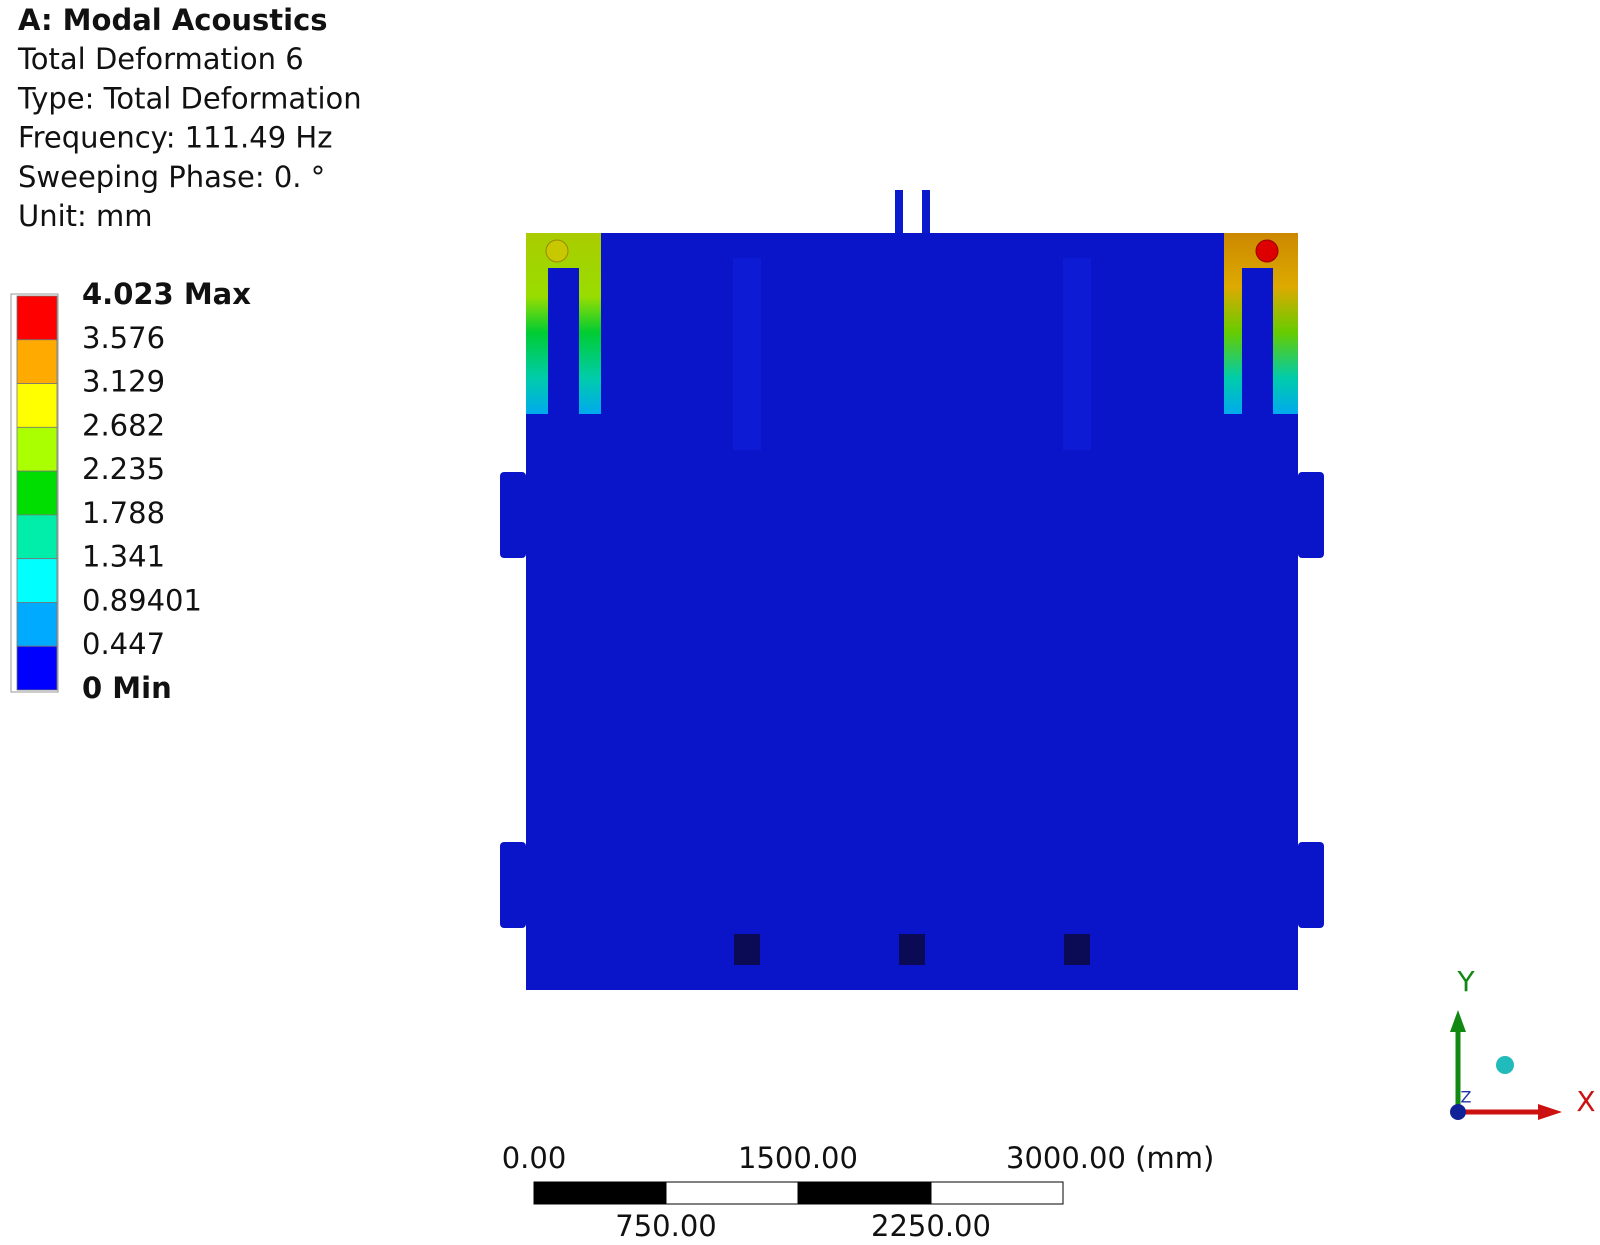 The image size is (1600, 1245). Describe the element at coordinates (189, 98) in the screenshot. I see `info-line: Type: Total Deformation` at that location.